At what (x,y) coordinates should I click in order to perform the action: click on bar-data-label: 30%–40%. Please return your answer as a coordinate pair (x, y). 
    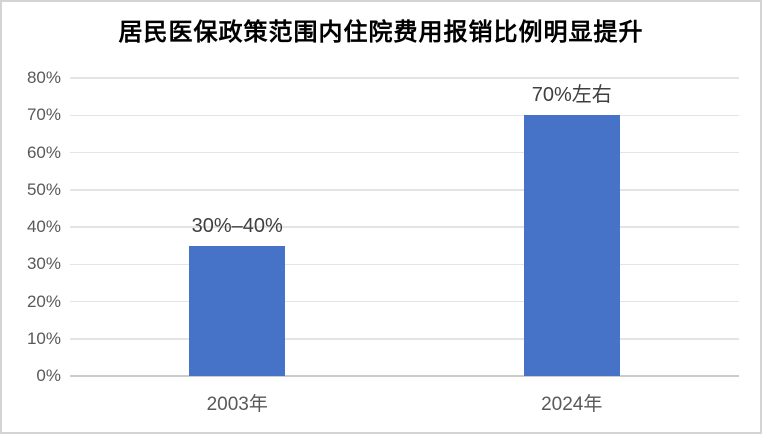
    Looking at the image, I should click on (237, 225).